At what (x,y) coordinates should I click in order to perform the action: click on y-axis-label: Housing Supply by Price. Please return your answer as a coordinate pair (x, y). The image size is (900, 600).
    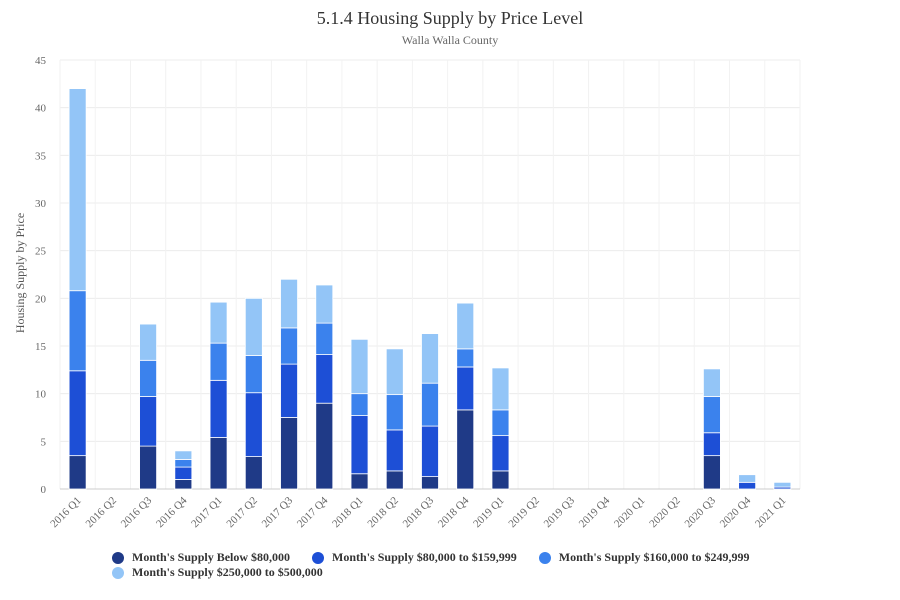
    Looking at the image, I should click on (20, 273).